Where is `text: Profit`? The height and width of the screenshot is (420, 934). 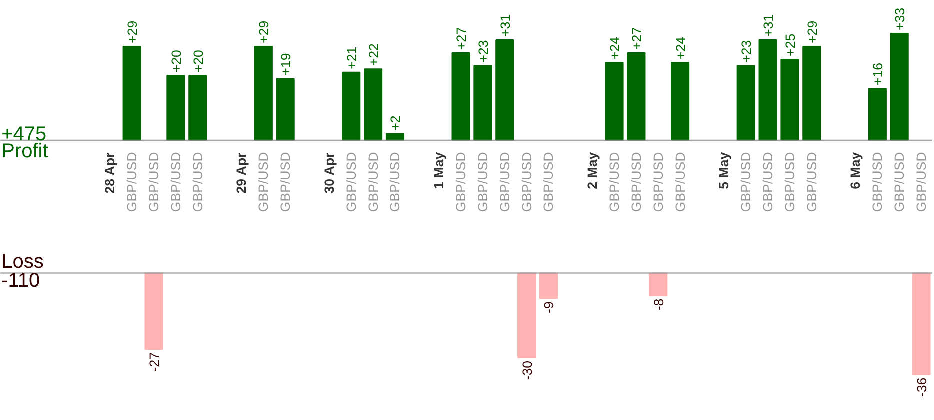 text: Profit is located at coordinates (25, 151).